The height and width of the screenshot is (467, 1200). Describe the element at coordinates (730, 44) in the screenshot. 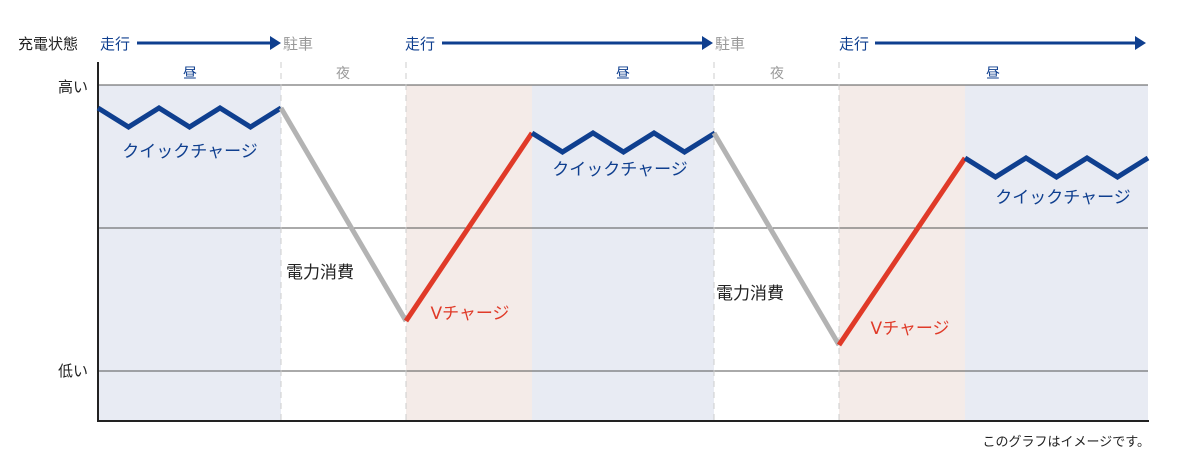

I see `phase-park-2: 駐車` at that location.